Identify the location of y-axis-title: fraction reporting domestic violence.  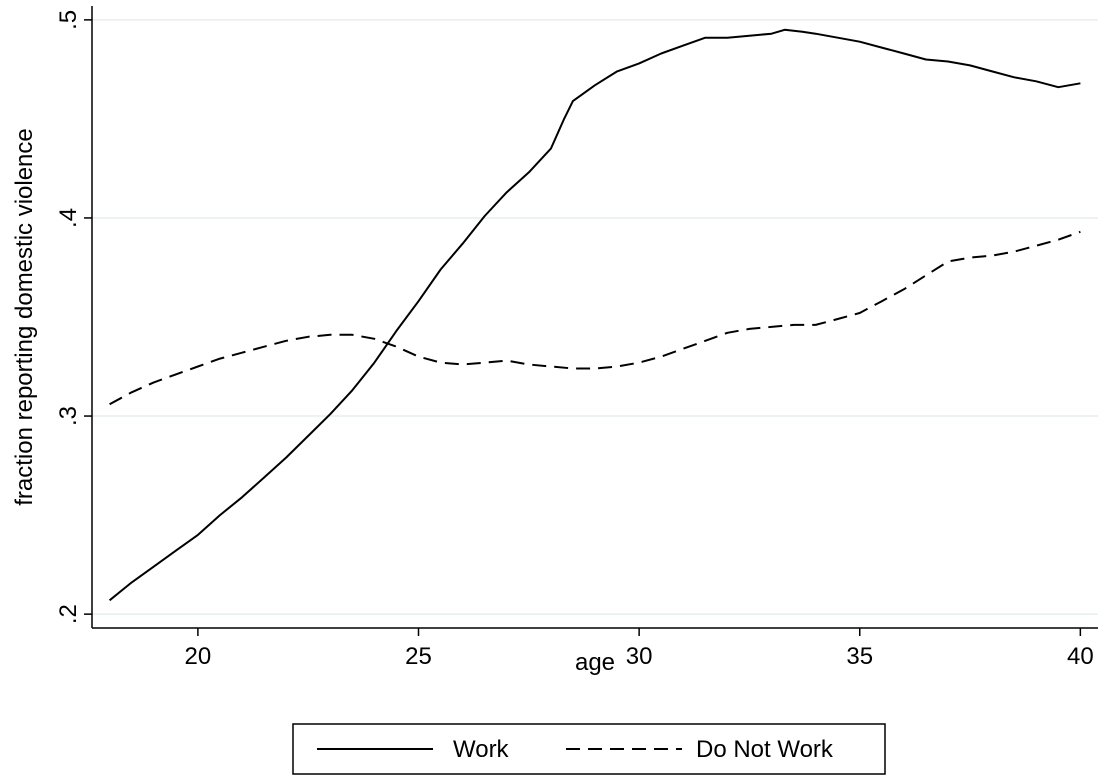
(24, 317).